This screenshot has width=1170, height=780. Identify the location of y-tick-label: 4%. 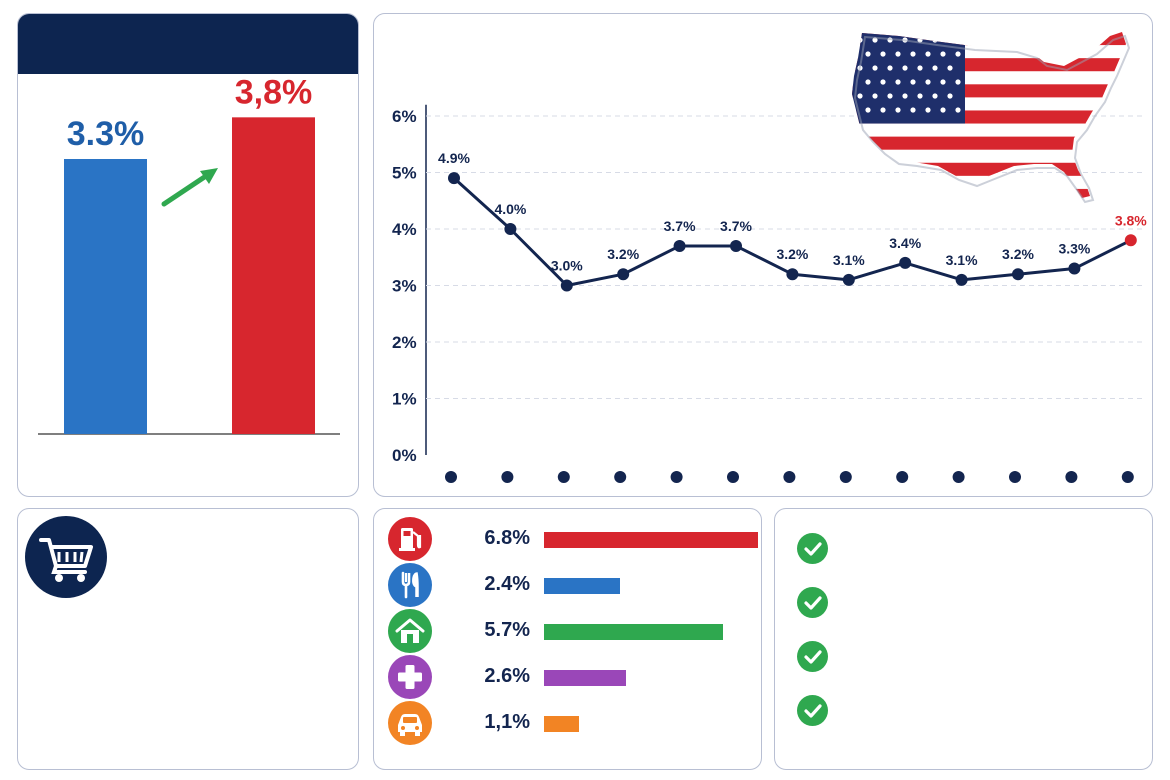
(404, 229).